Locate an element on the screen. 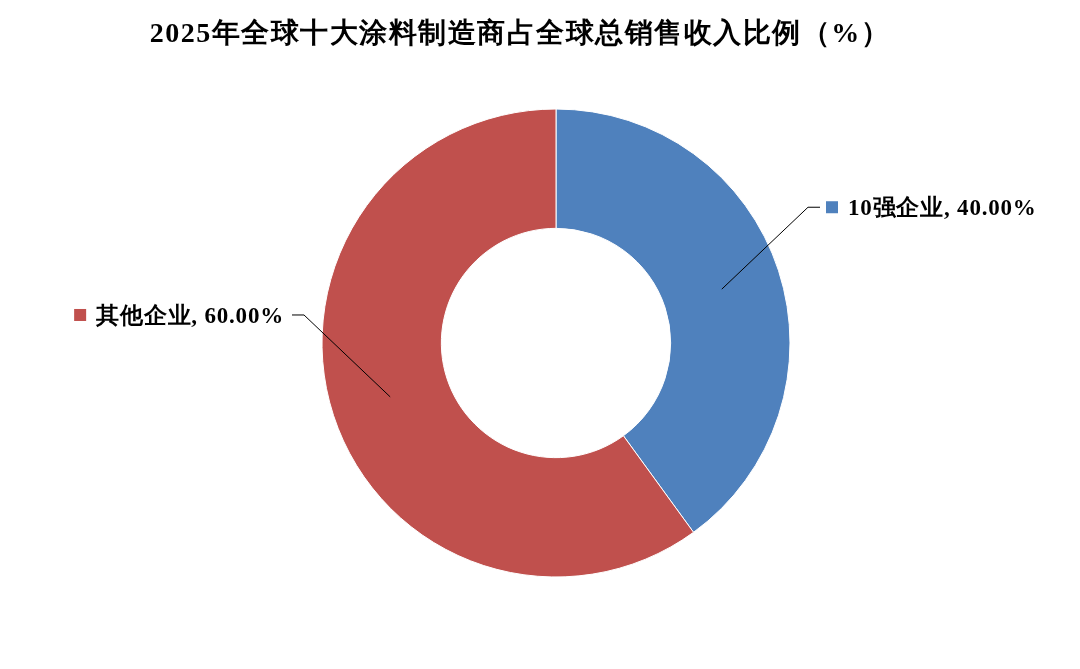 This screenshot has width=1080, height=669. legend-label: 其他企业, 60.00% is located at coordinates (189, 316).